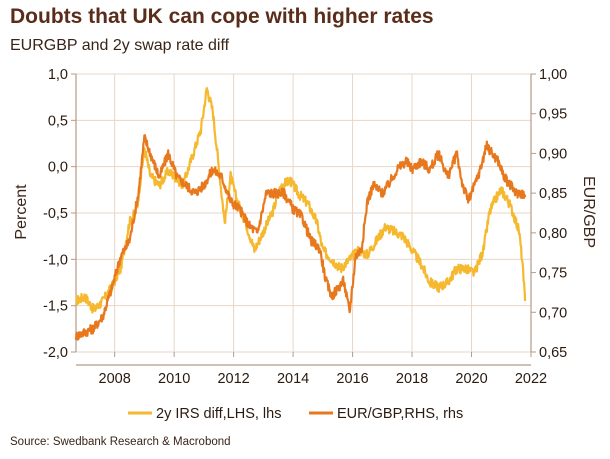  What do you see at coordinates (55, 214) in the screenshot?
I see `y-left-tick-label: -0,5` at bounding box center [55, 214].